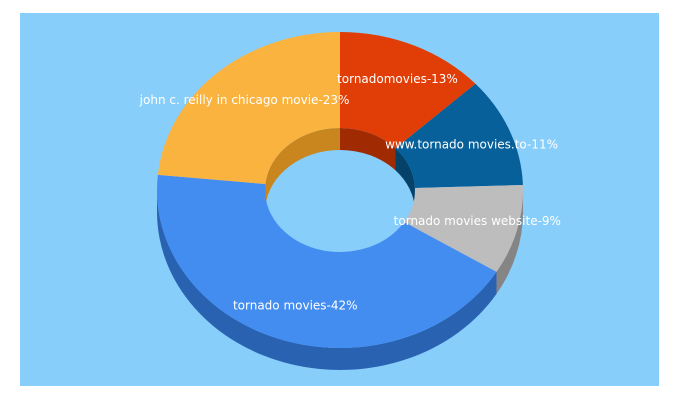 Image resolution: width=680 pixels, height=400 pixels. What do you see at coordinates (295, 305) in the screenshot?
I see `slice-label-3: tornado movies-42%` at bounding box center [295, 305].